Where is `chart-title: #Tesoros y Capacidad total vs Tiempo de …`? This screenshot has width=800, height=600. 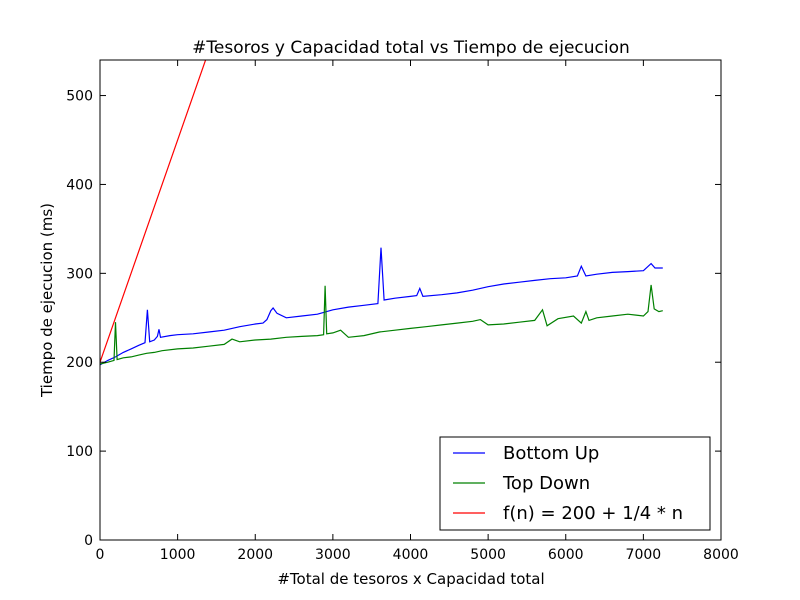
chart-title: #Tesoros y Capacidad total vs Tiempo de … is located at coordinates (411, 48).